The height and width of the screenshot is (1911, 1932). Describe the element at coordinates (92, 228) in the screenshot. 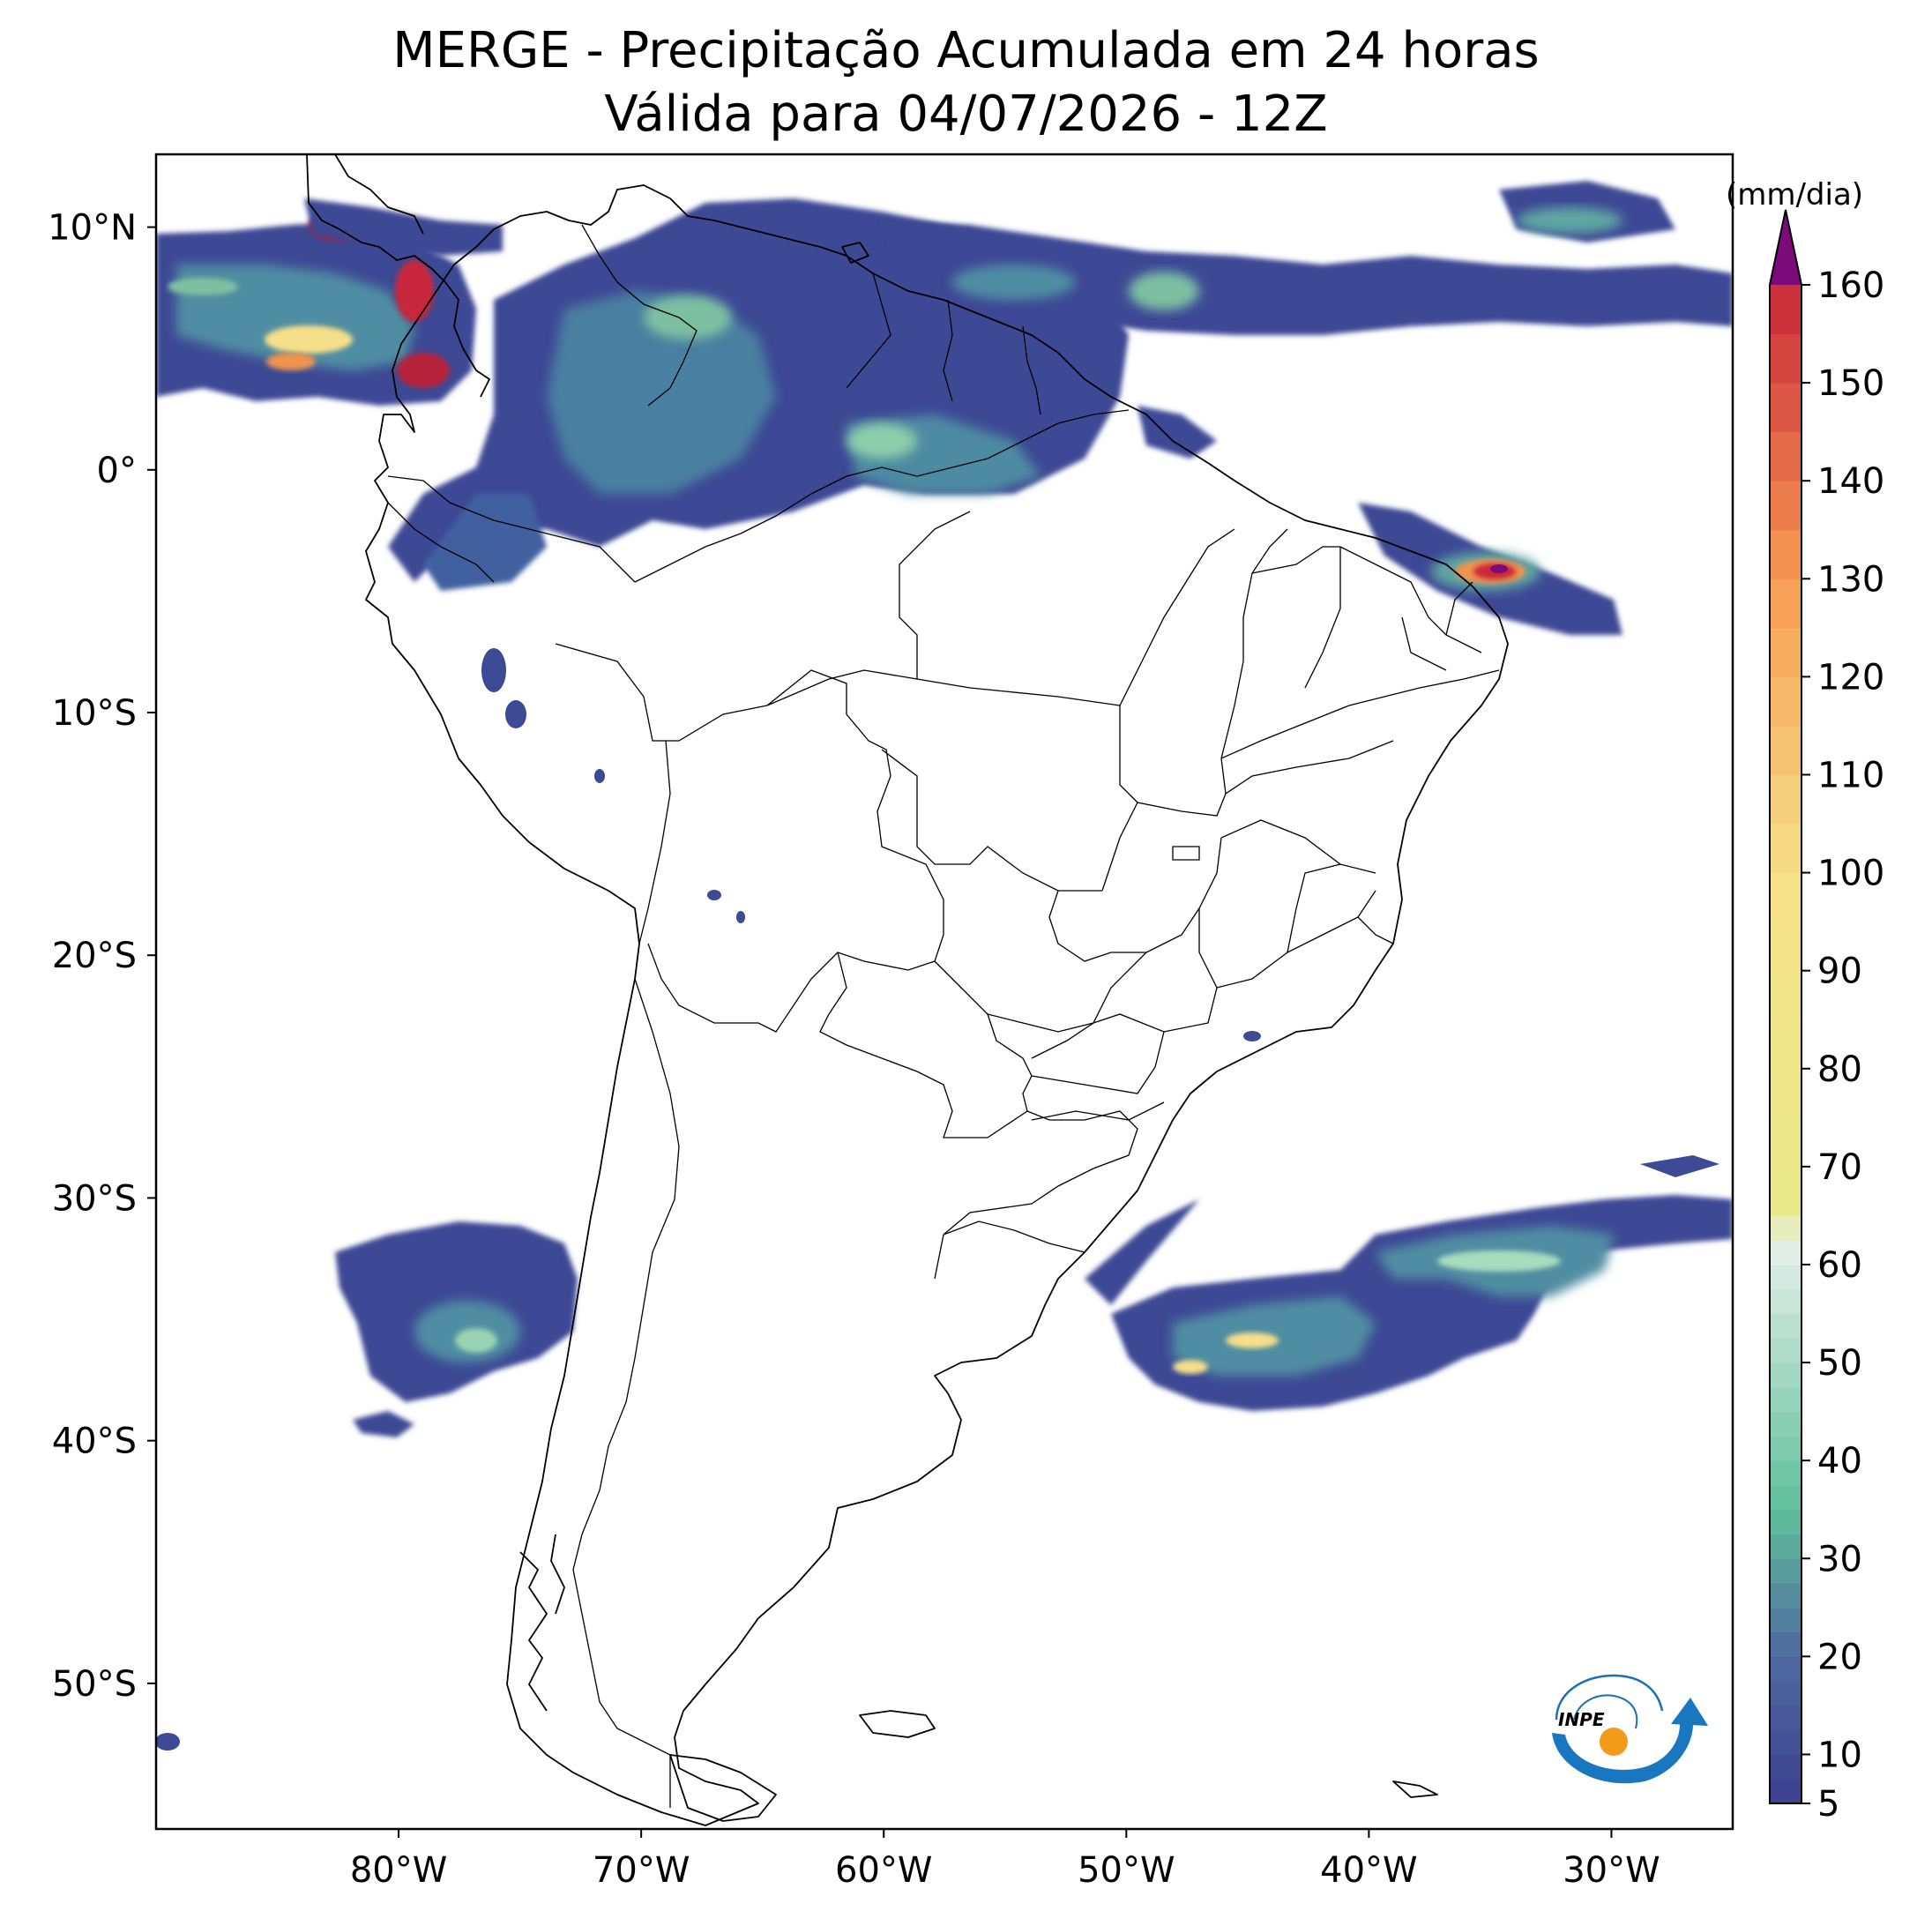

I see `lat-tick-label: 10°N` at that location.